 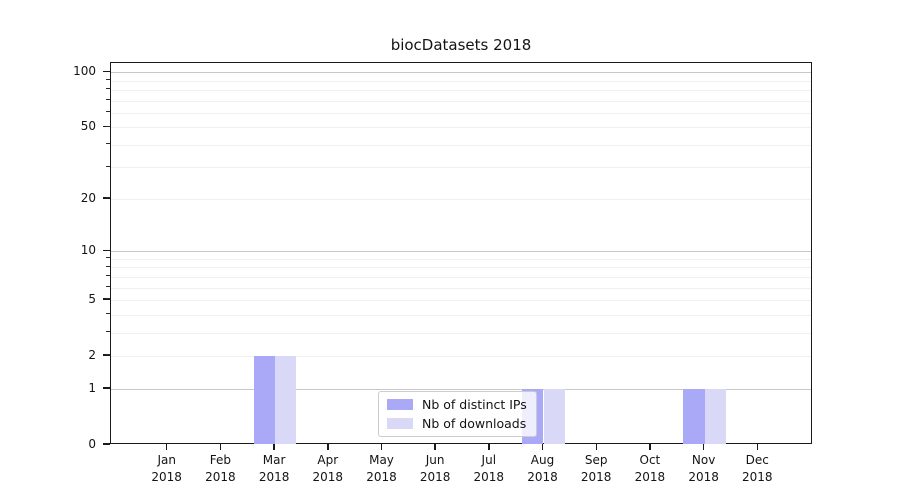 What do you see at coordinates (166, 459) in the screenshot?
I see `x-tick-month: Jan` at bounding box center [166, 459].